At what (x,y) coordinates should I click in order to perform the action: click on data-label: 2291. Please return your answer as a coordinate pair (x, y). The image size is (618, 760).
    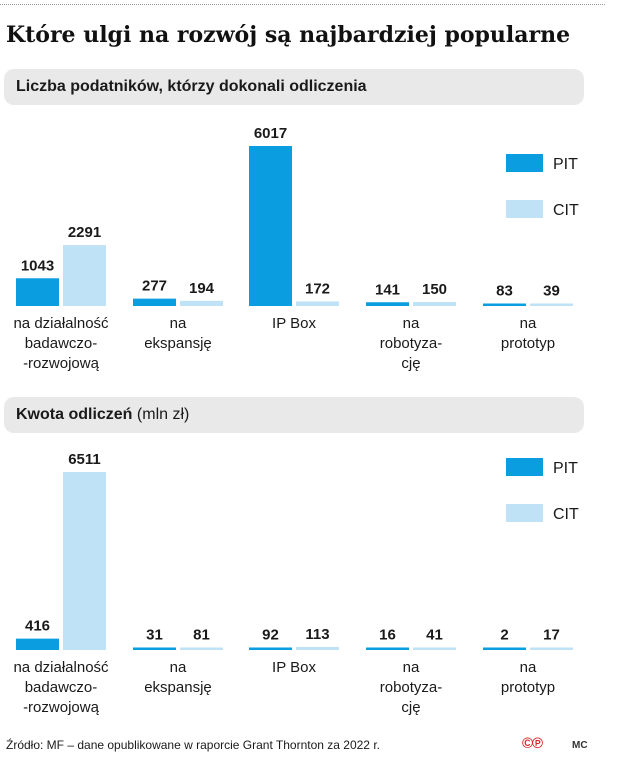
    Looking at the image, I should click on (84, 232).